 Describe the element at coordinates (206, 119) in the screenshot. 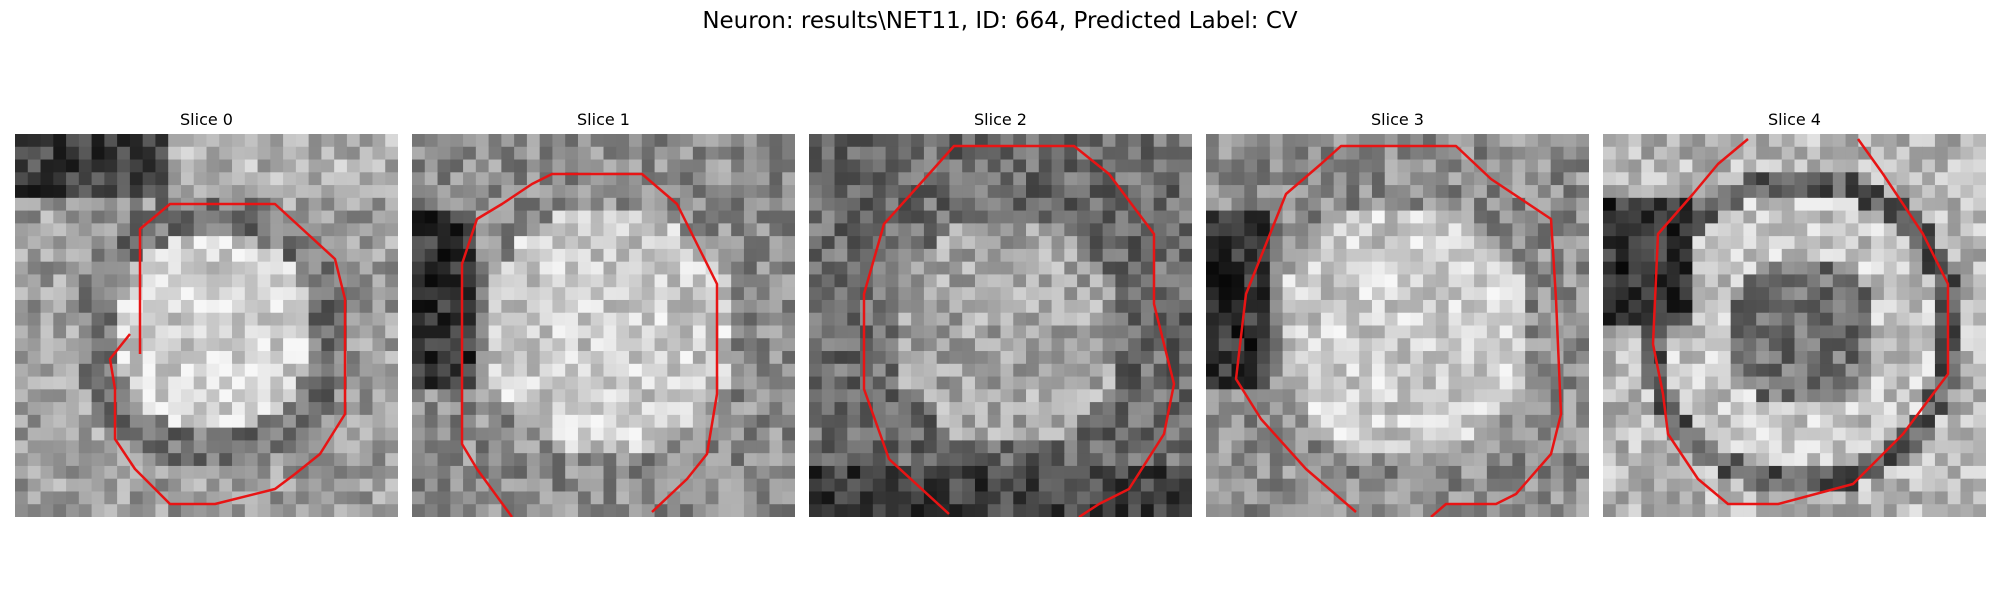

I see `panel-title: Slice 0` at that location.